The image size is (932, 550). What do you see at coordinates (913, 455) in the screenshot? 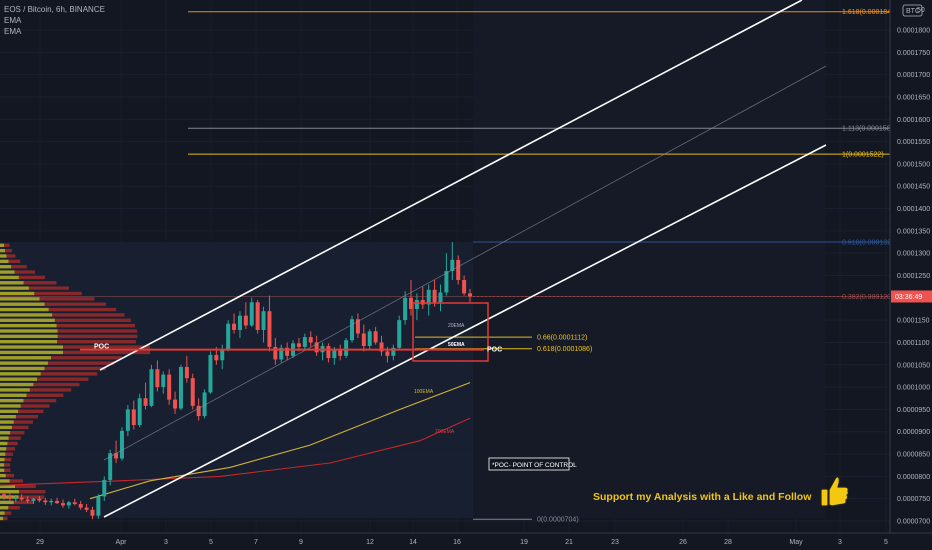
I see `y-tick-label: 0.0000850` at bounding box center [913, 455].